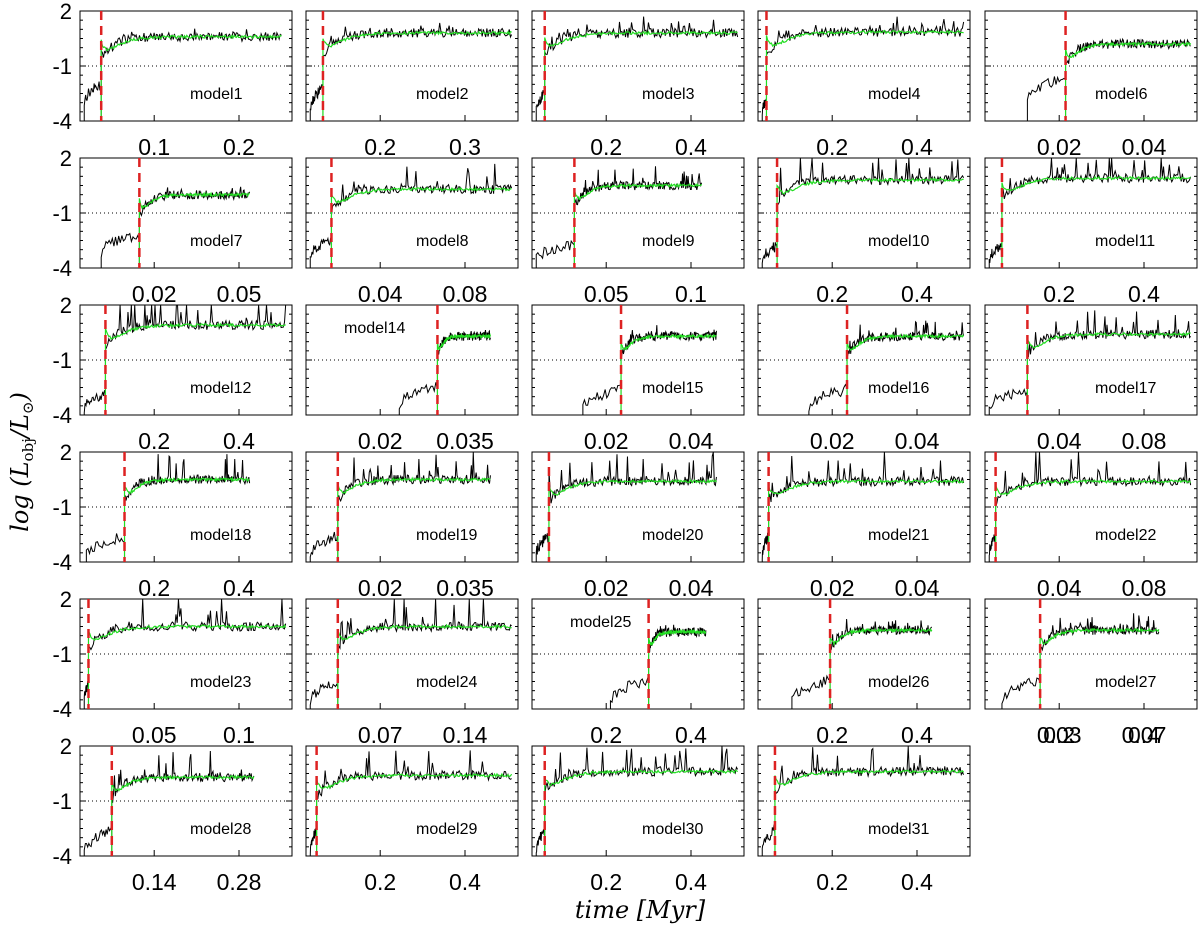 The width and height of the screenshot is (1200, 929). I want to click on model12-xtick-label-1: 0.4, so click(239, 441).